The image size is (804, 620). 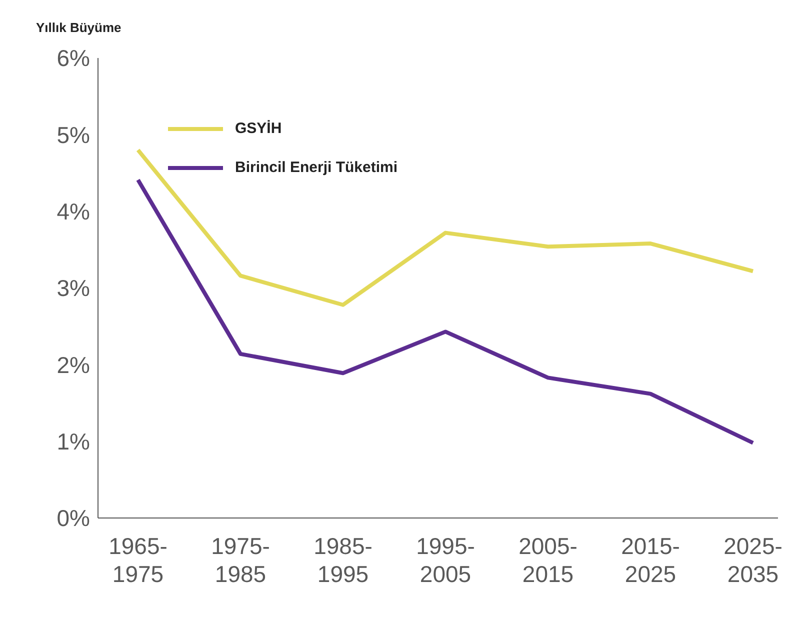 What do you see at coordinates (138, 560) in the screenshot?
I see `x-tick-label: 1965-1975` at bounding box center [138, 560].